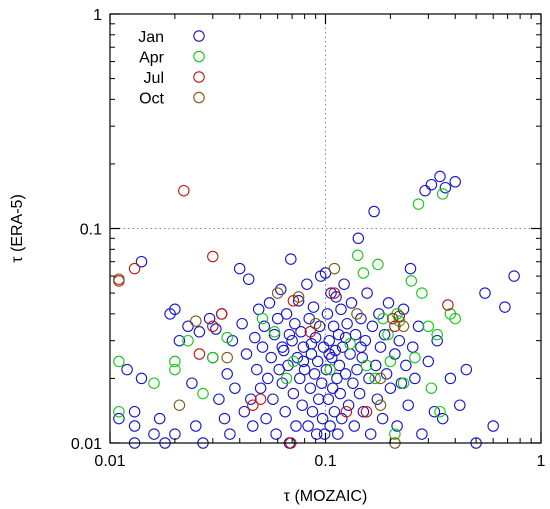  I want to click on x-tick-label: 1, so click(541, 461).